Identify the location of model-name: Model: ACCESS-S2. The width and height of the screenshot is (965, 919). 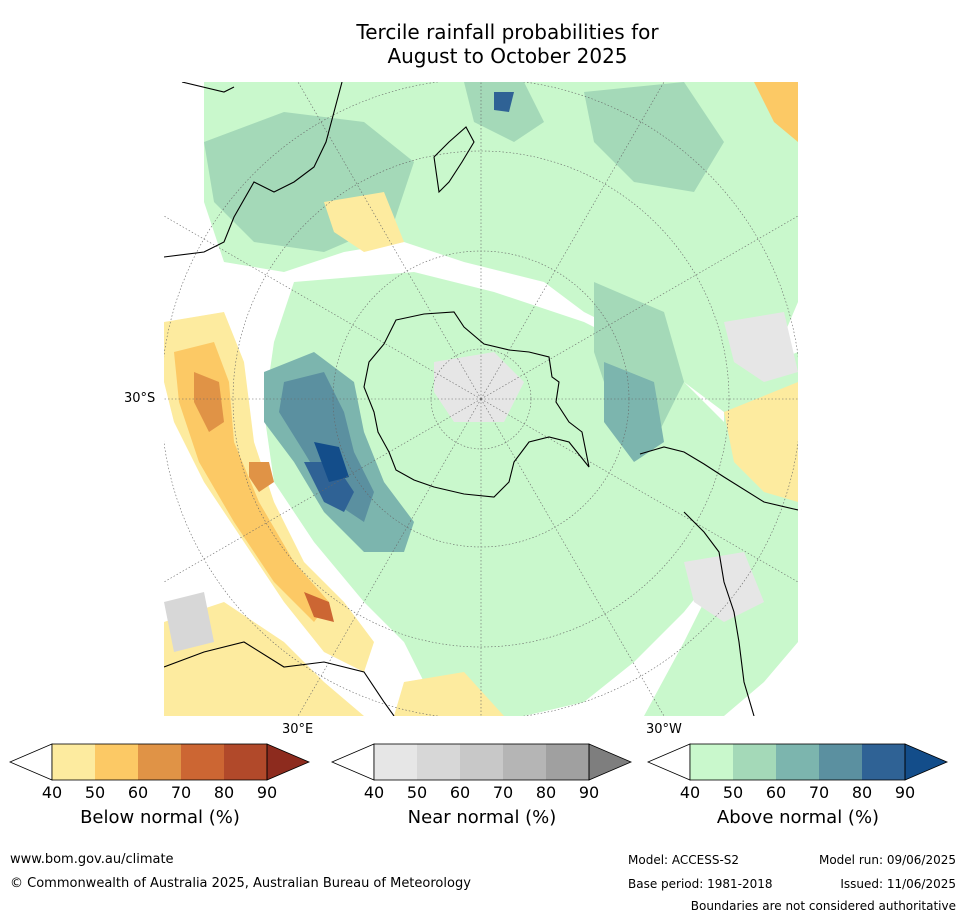
(684, 860).